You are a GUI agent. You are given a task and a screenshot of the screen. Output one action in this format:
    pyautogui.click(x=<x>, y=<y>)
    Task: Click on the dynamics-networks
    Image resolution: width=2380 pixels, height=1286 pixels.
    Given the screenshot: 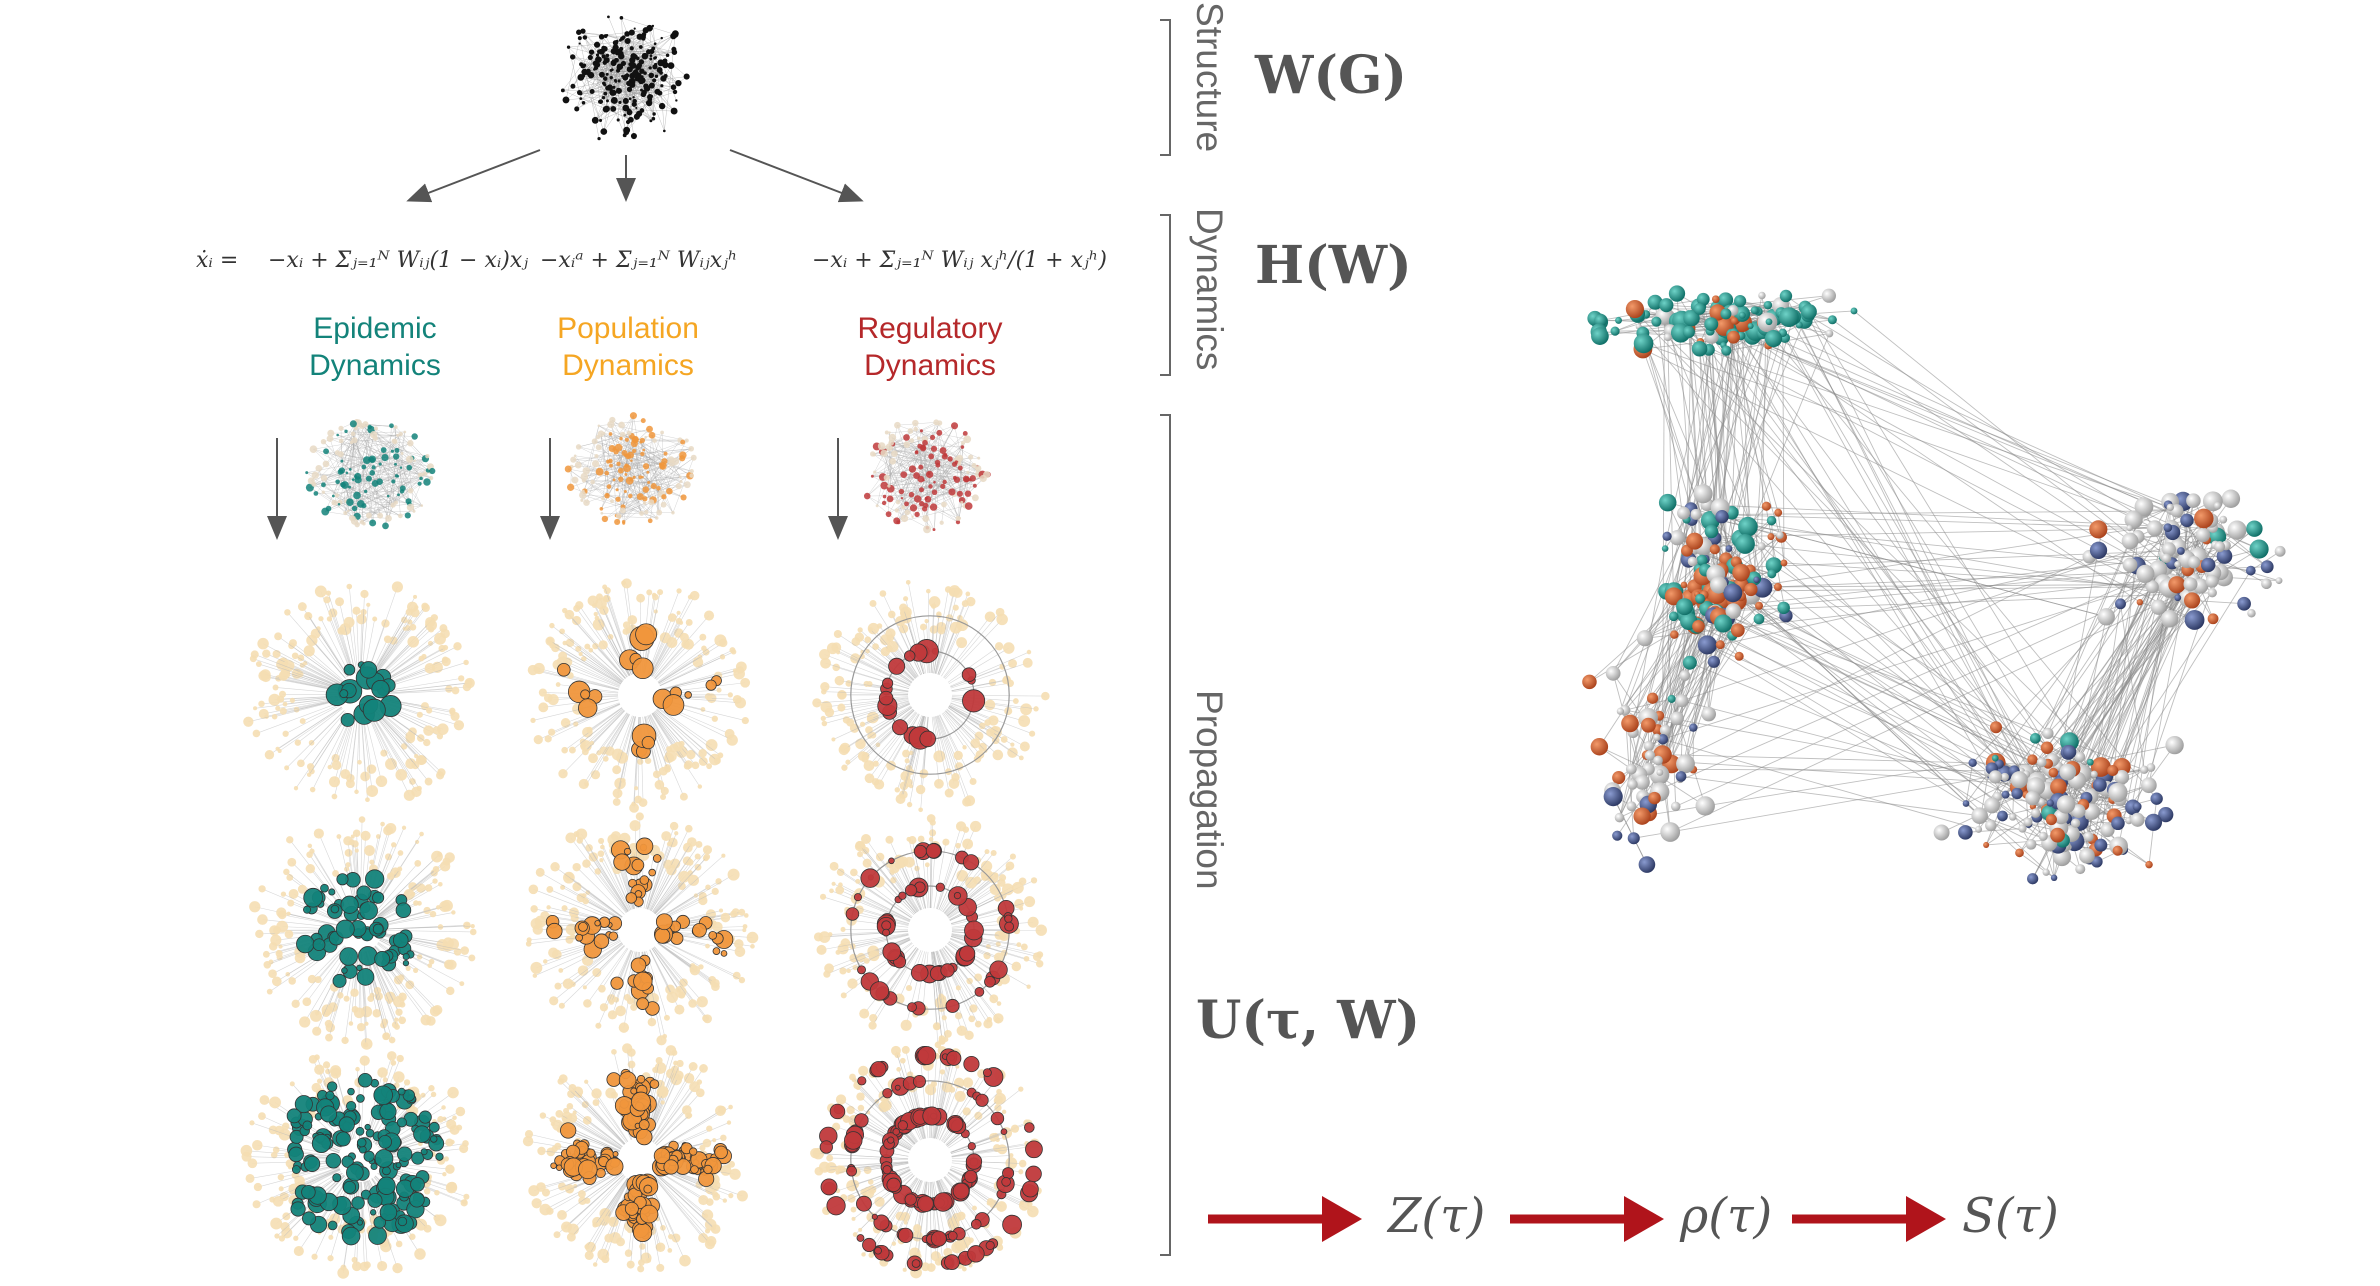 What is the action you would take?
    pyautogui.click(x=648, y=473)
    